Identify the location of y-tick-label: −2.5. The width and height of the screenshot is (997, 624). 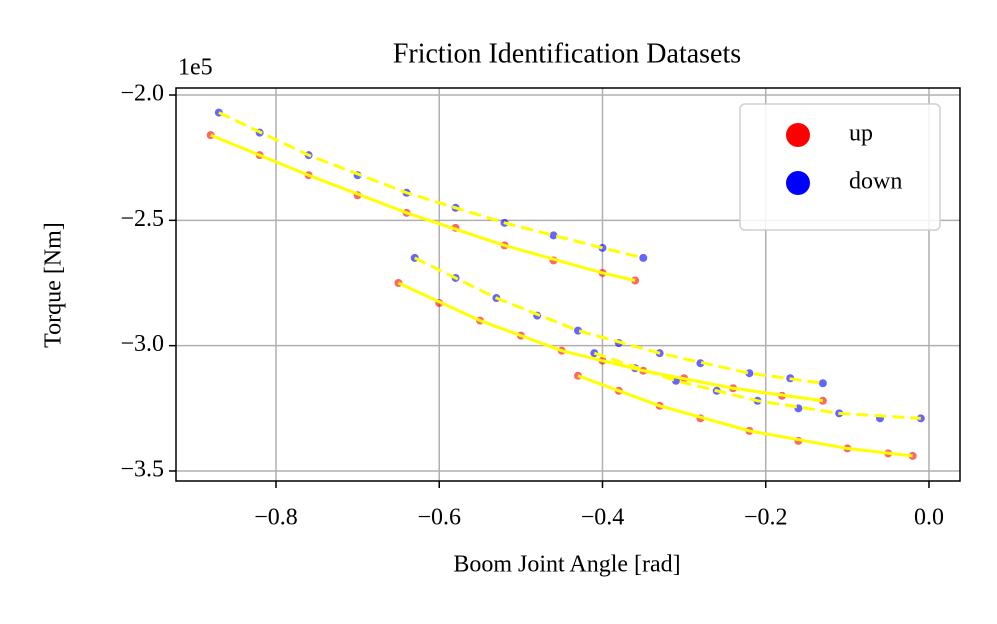
(142, 219).